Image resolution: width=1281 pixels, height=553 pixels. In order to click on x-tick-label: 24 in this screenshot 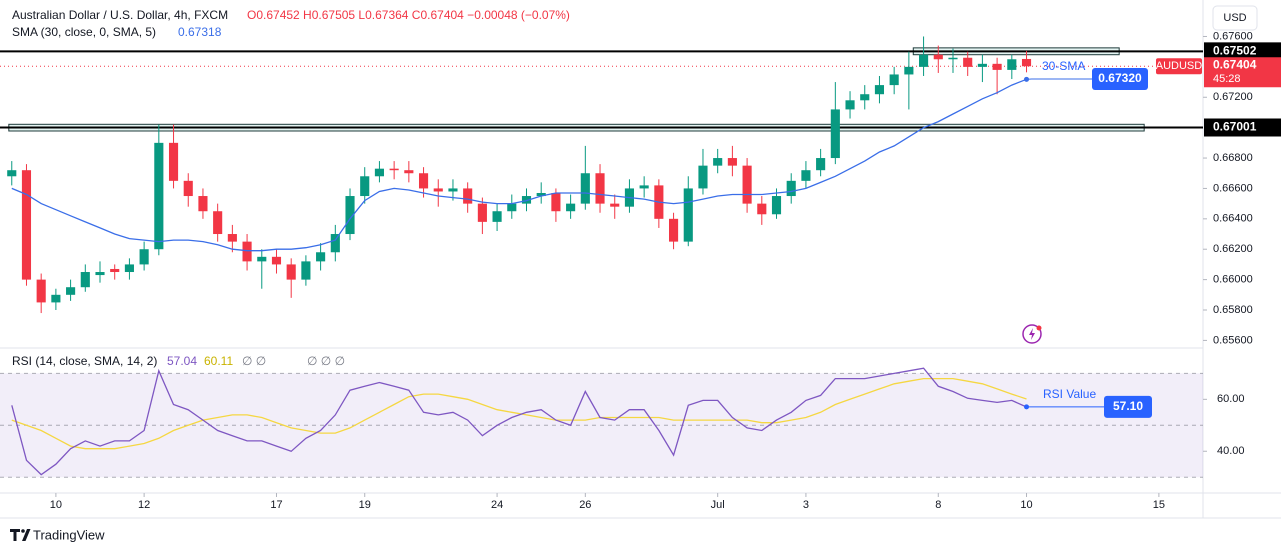, I will do `click(497, 505)`.